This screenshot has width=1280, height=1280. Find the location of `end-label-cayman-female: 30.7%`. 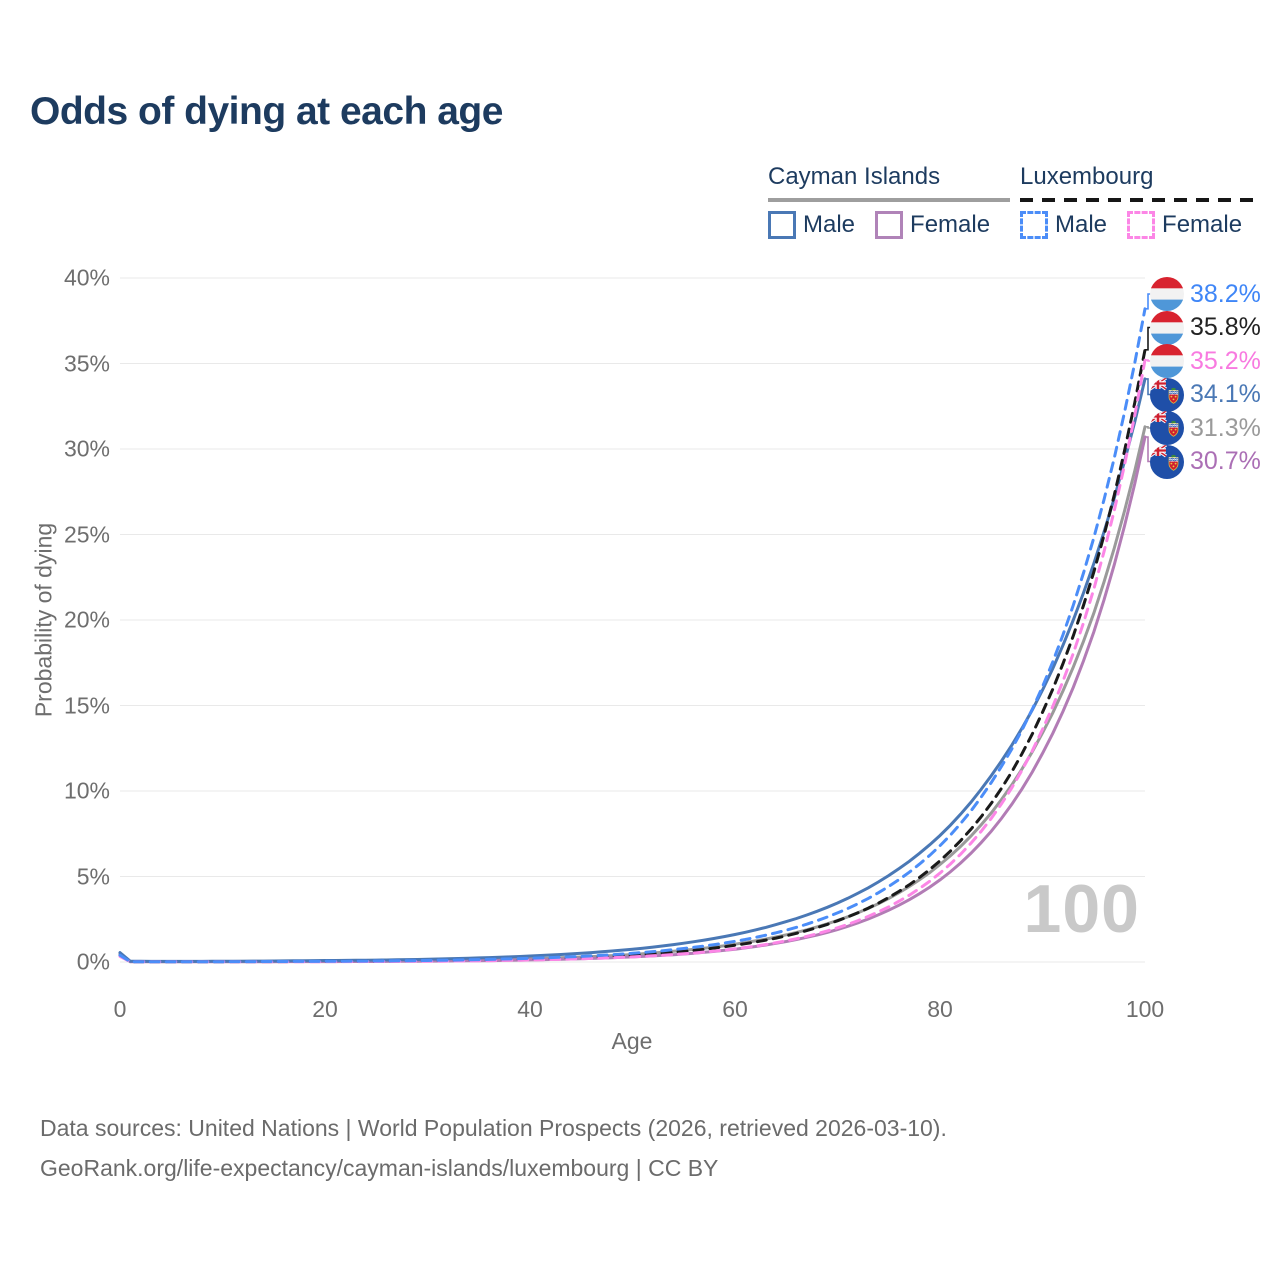

end-label-cayman-female: 30.7% is located at coordinates (1205, 461).